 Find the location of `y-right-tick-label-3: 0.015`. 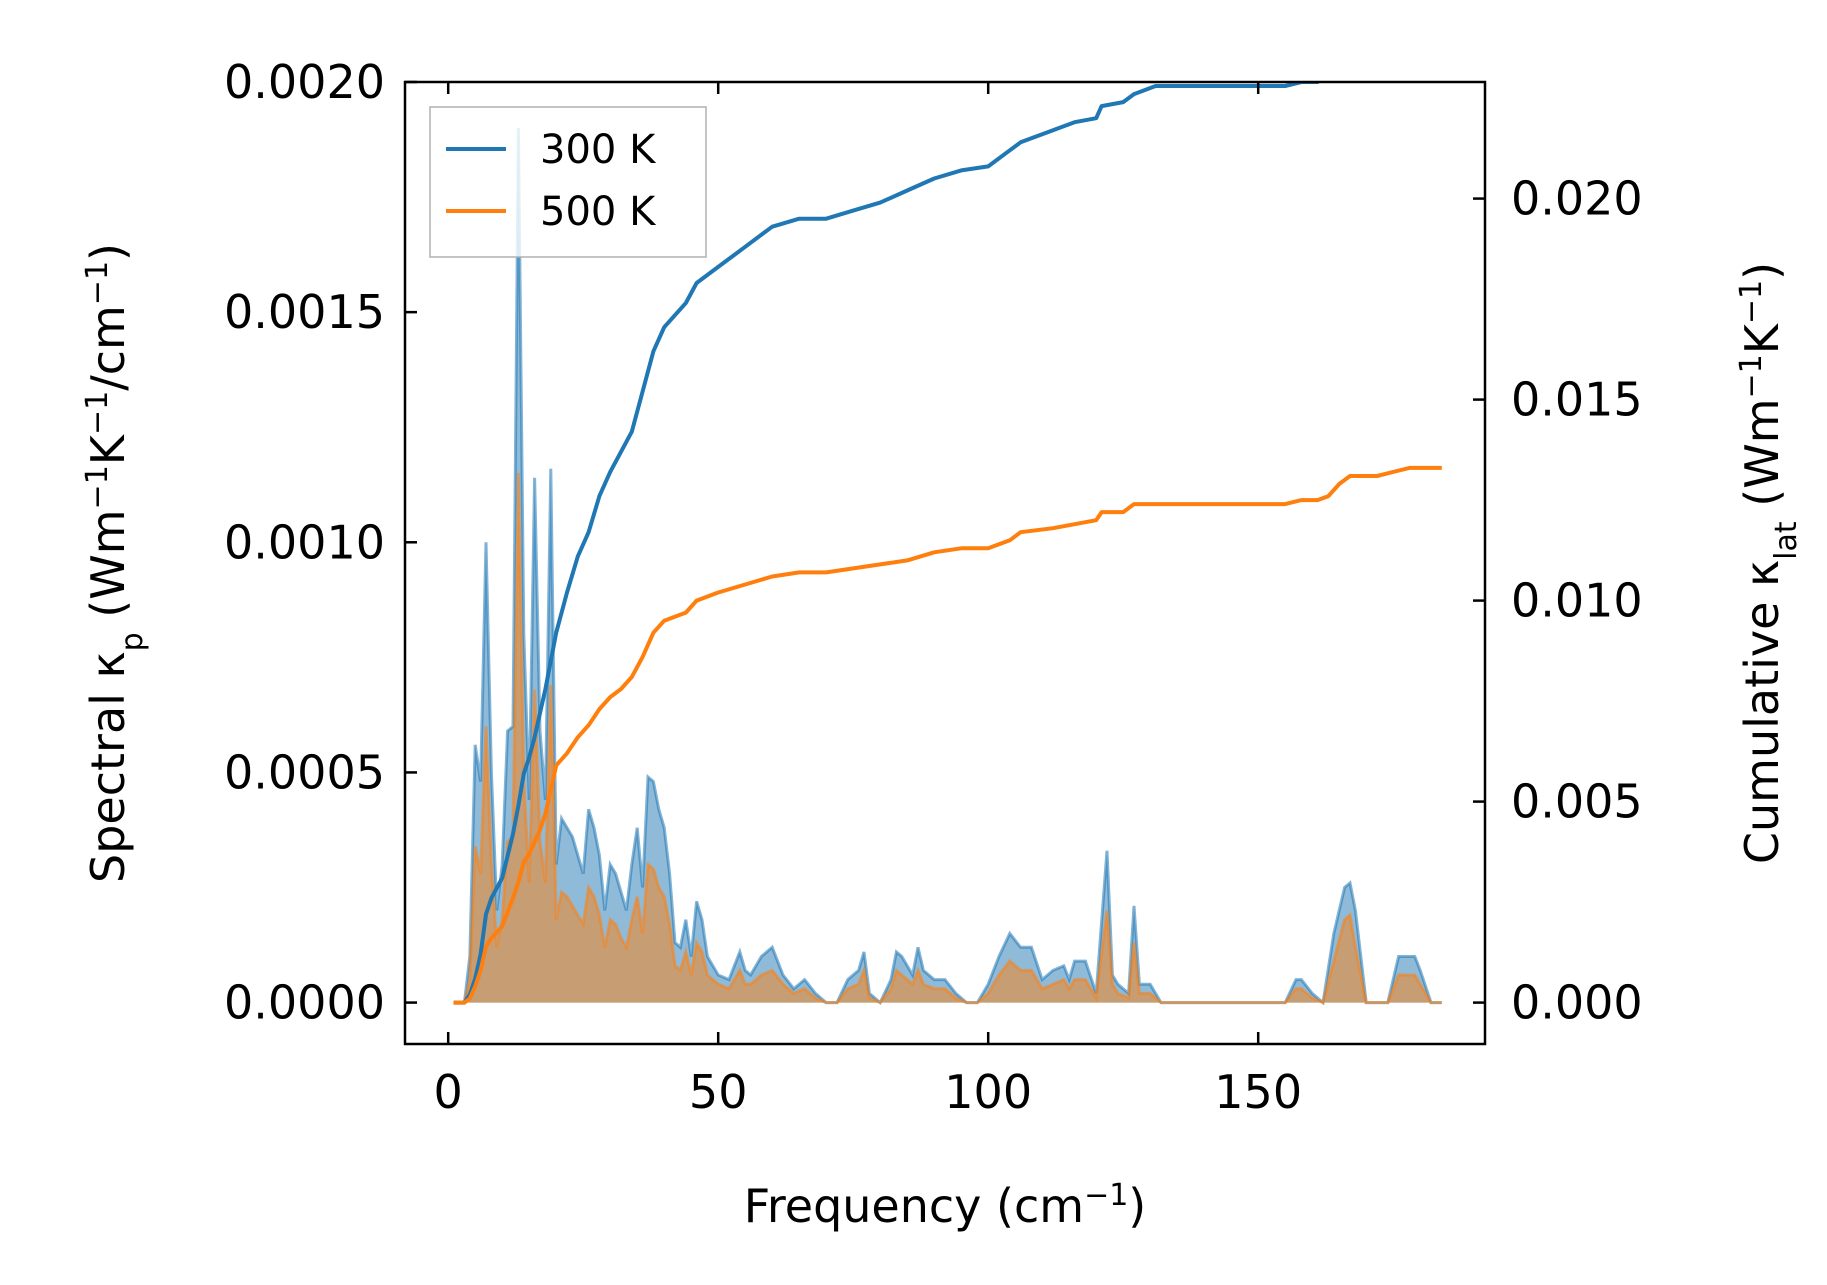

y-right-tick-label-3: 0.015 is located at coordinates (1577, 400).